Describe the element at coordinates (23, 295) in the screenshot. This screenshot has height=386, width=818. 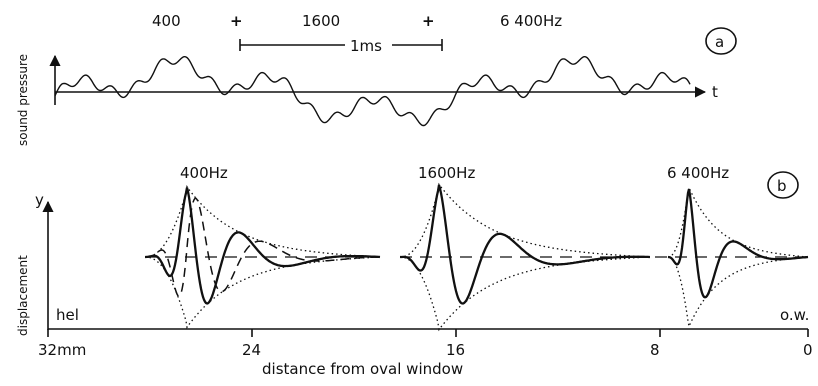
I see `panel-b-ylabel: displacement` at that location.